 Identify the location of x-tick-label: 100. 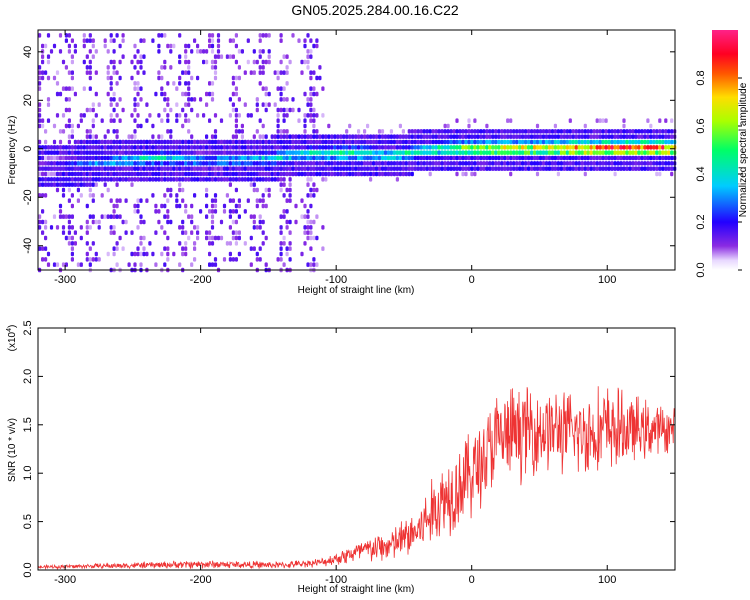
(607, 580).